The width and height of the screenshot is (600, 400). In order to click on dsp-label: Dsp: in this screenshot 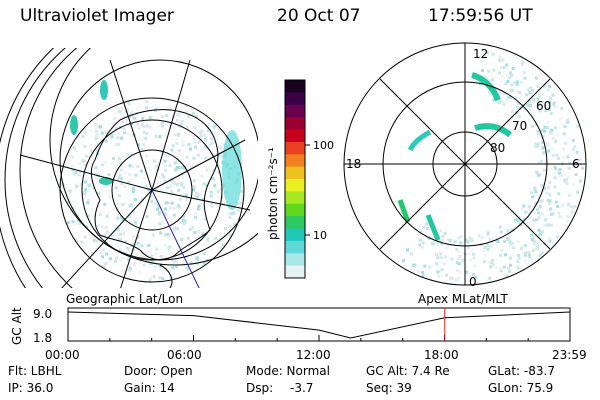, I will do `click(260, 388)`.